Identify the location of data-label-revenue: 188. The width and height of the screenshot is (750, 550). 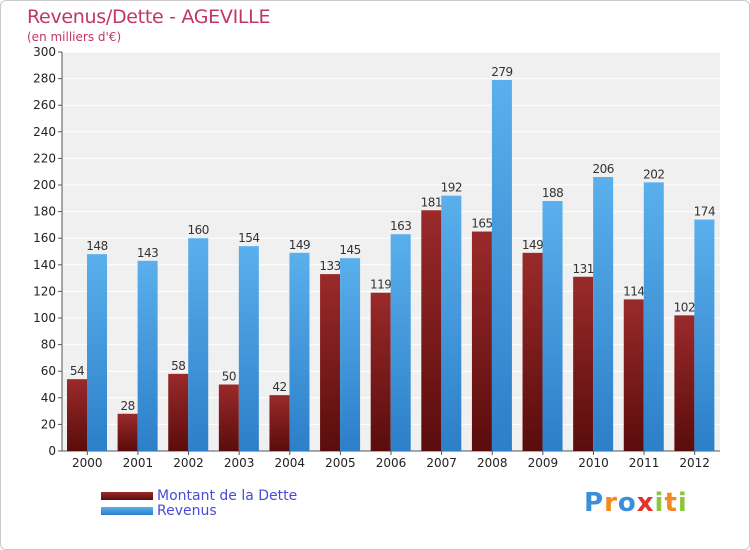
(552, 193).